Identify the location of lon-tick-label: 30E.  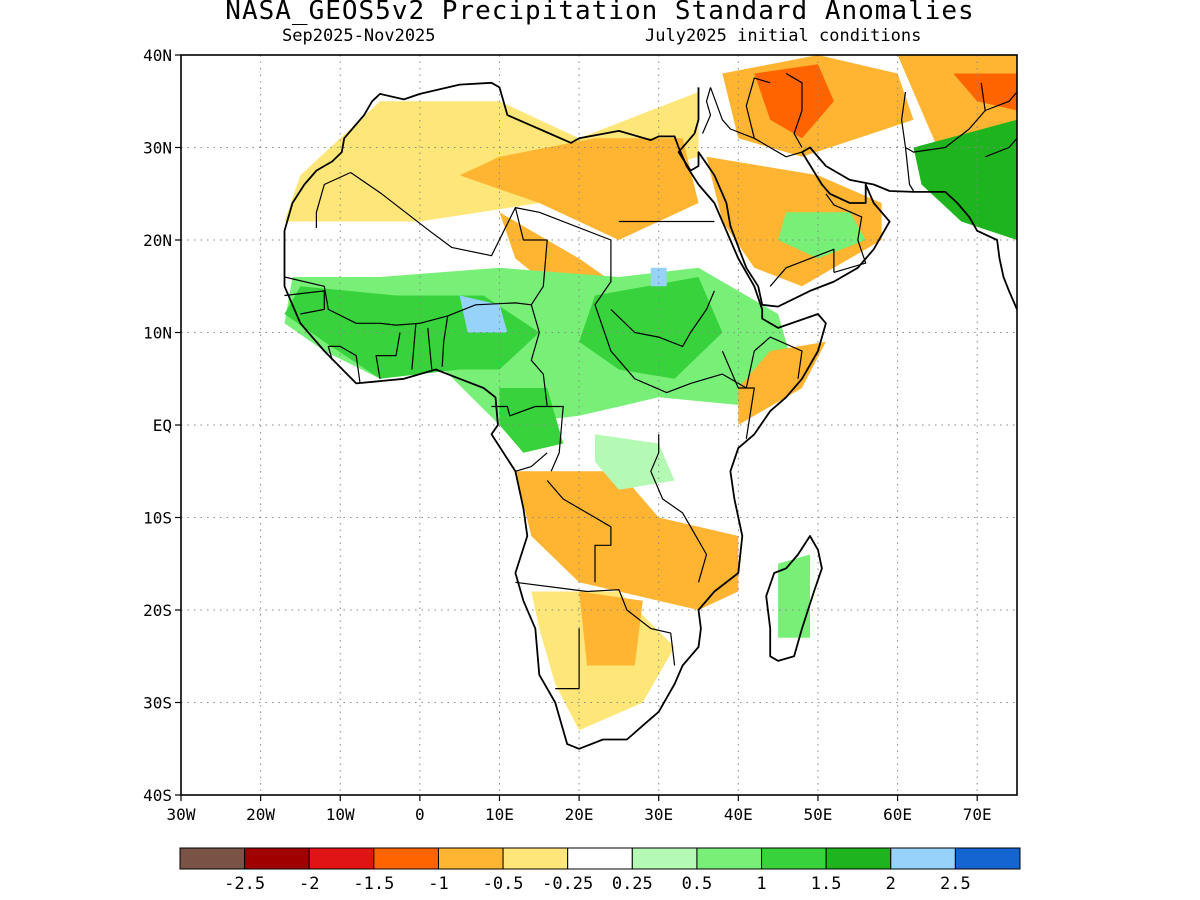
(658, 814).